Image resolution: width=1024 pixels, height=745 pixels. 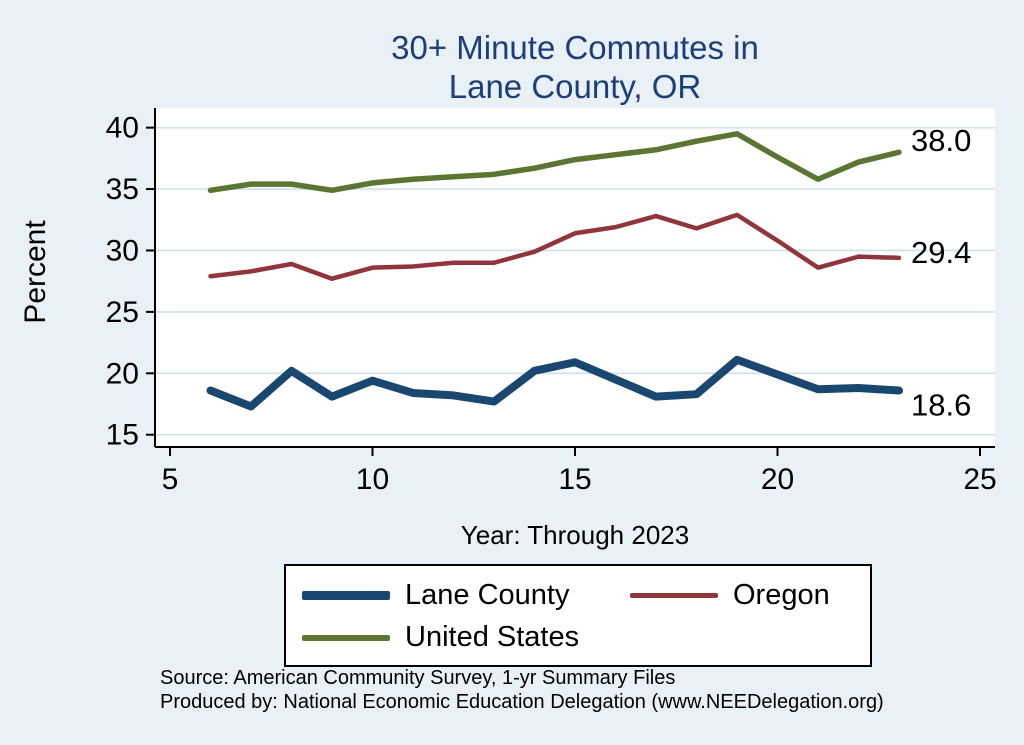 I want to click on legend-label: Lane County, so click(x=487, y=595).